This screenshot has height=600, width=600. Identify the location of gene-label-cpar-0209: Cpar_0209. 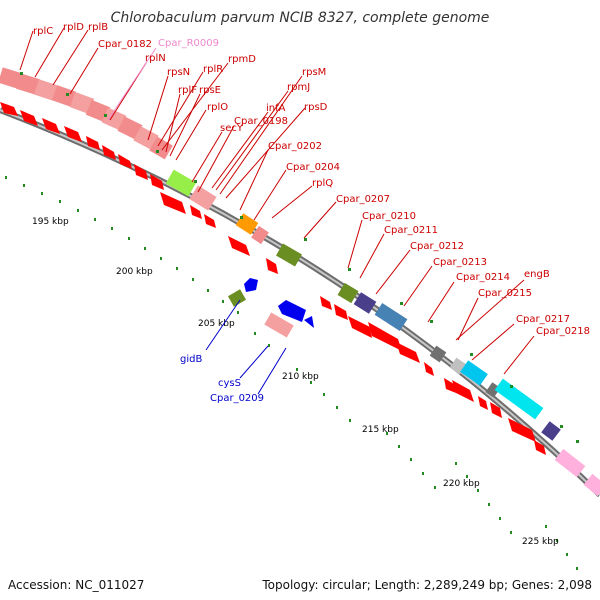
(237, 398).